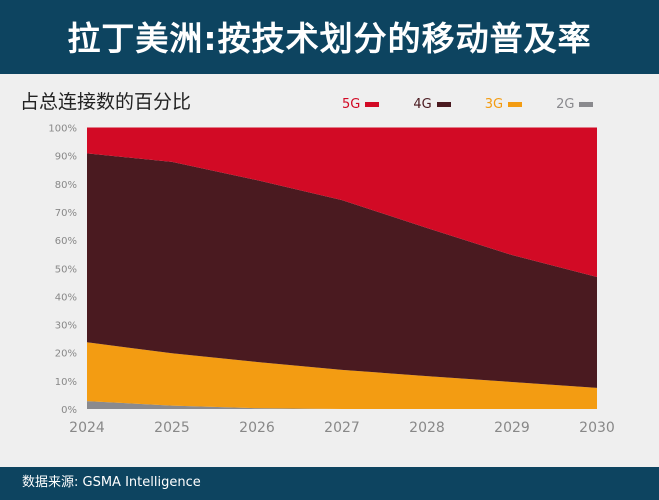  Describe the element at coordinates (69, 410) in the screenshot. I see `y-tick-label: 0%` at that location.